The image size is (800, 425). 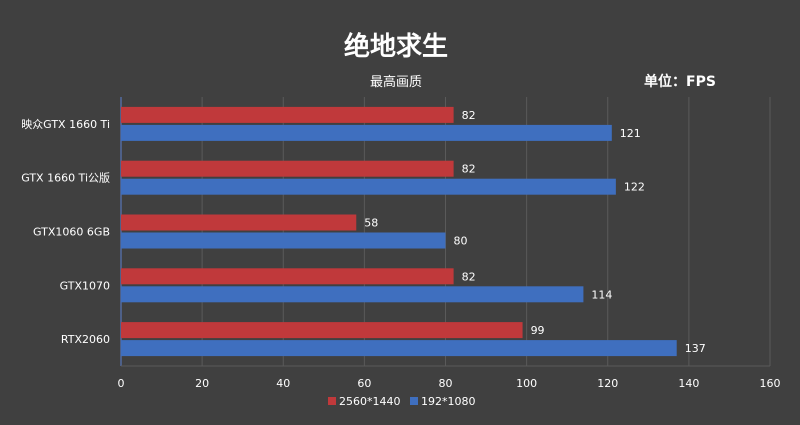 I want to click on data-label: 99, so click(x=538, y=330).